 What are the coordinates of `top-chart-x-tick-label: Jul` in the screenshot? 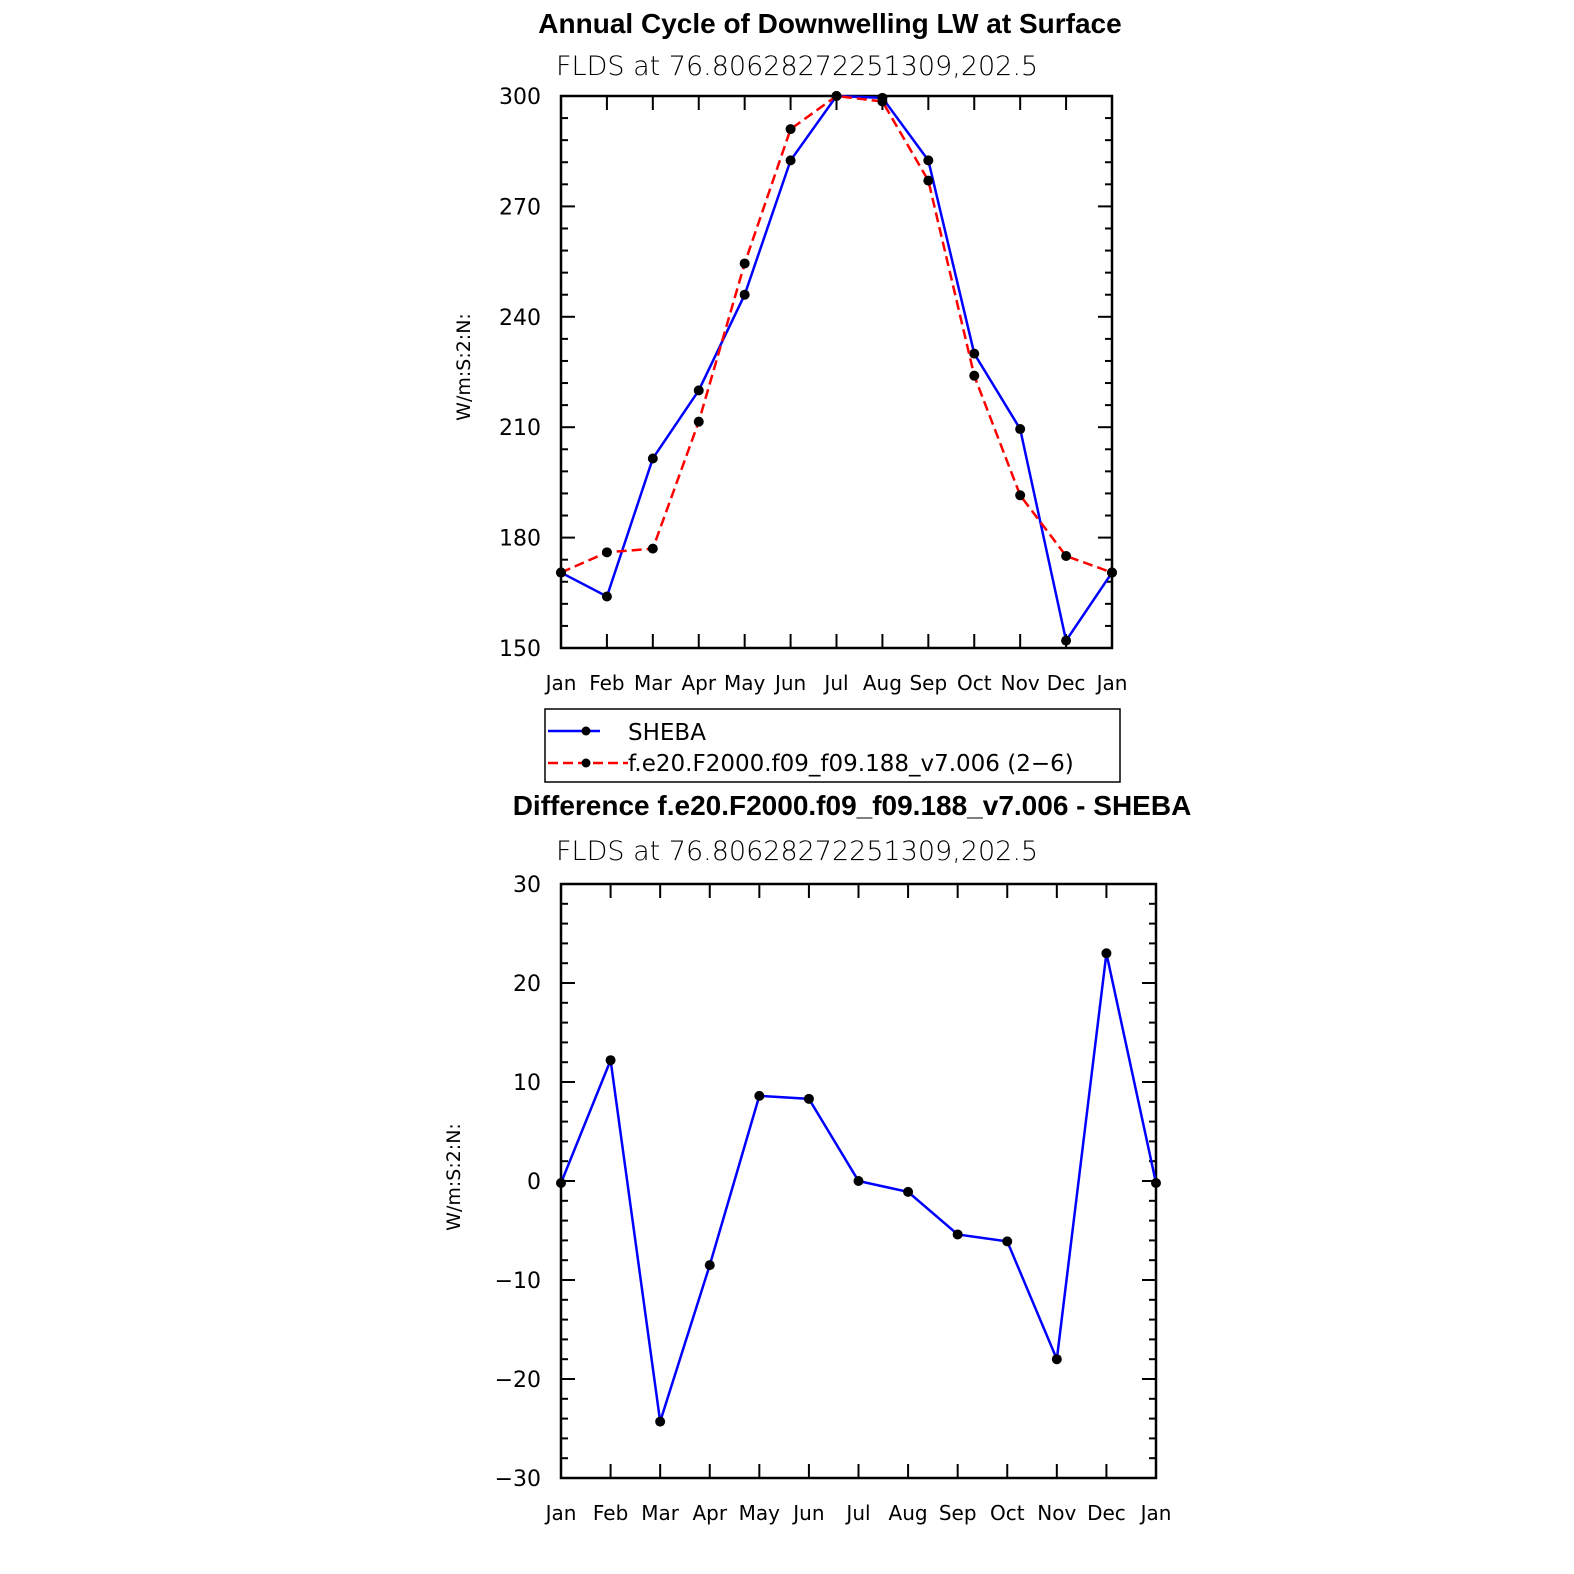 It's located at (835, 683).